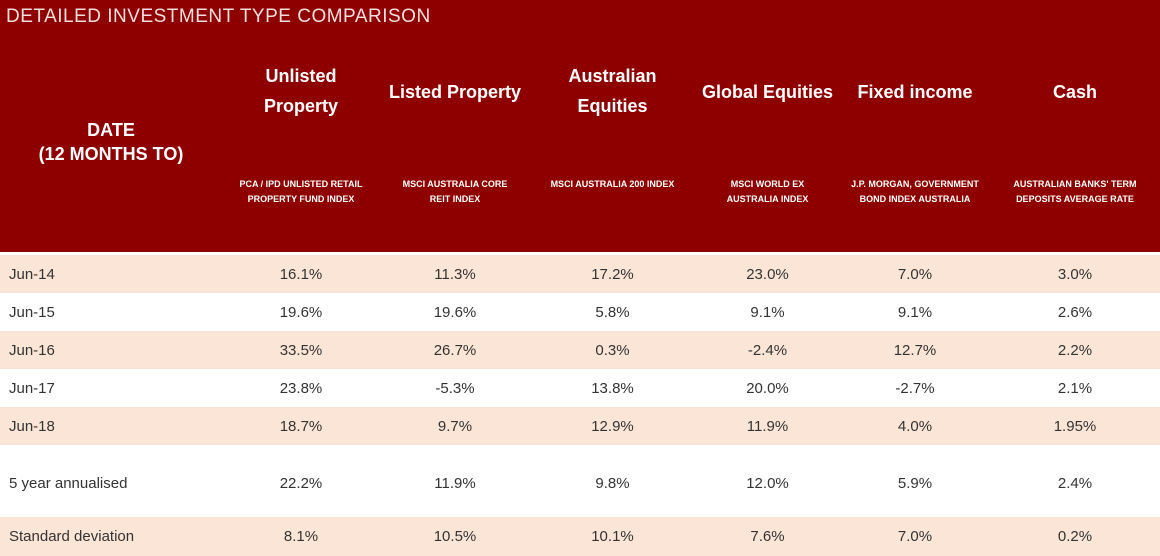  Describe the element at coordinates (72, 536) in the screenshot. I see `row-label: Standard deviation` at that location.